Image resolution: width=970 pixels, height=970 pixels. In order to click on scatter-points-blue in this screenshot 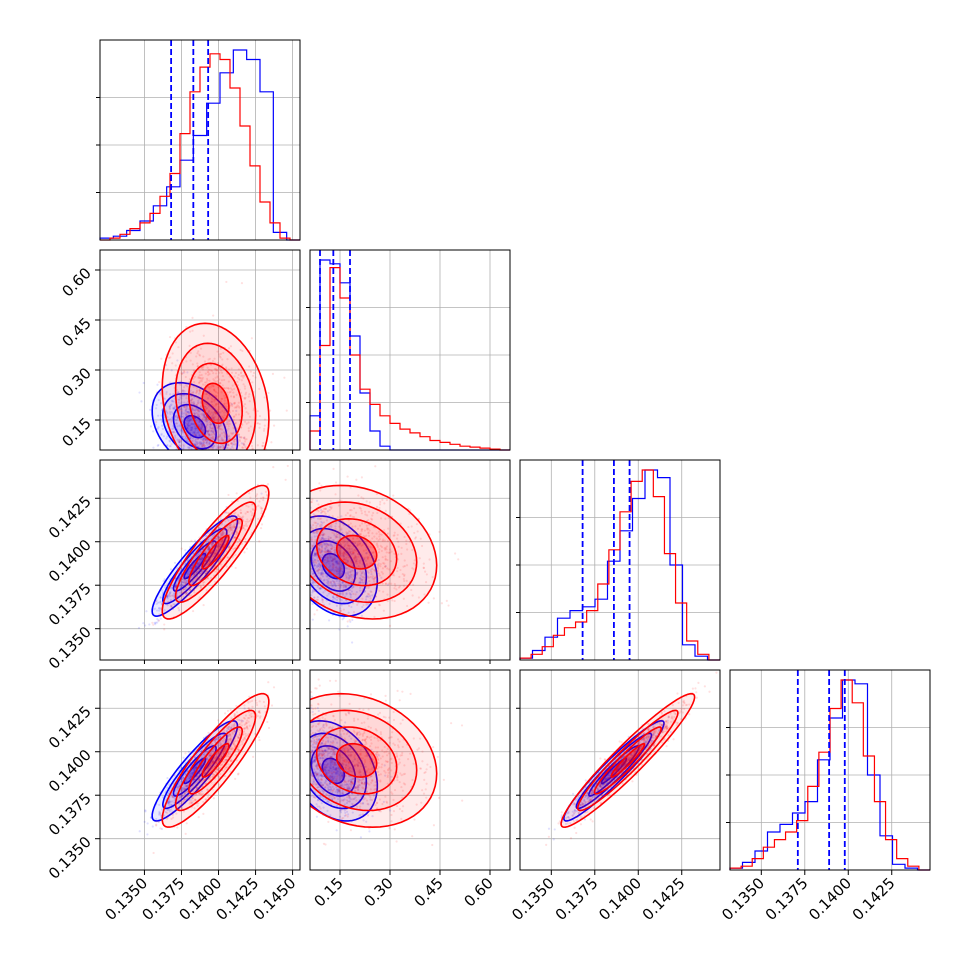, I will do `click(351, 767)`.